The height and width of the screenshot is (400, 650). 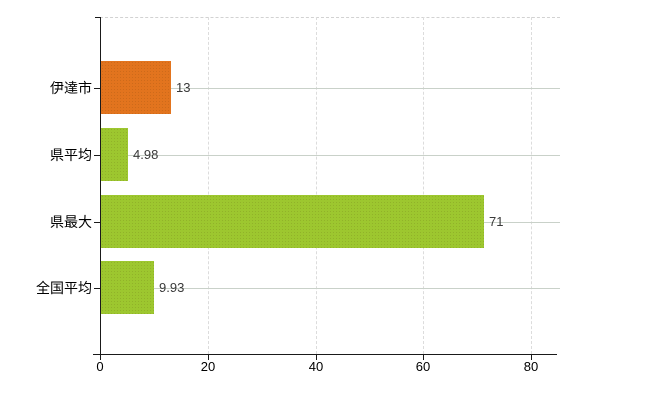 I want to click on value-label: 9.93, so click(x=172, y=287).